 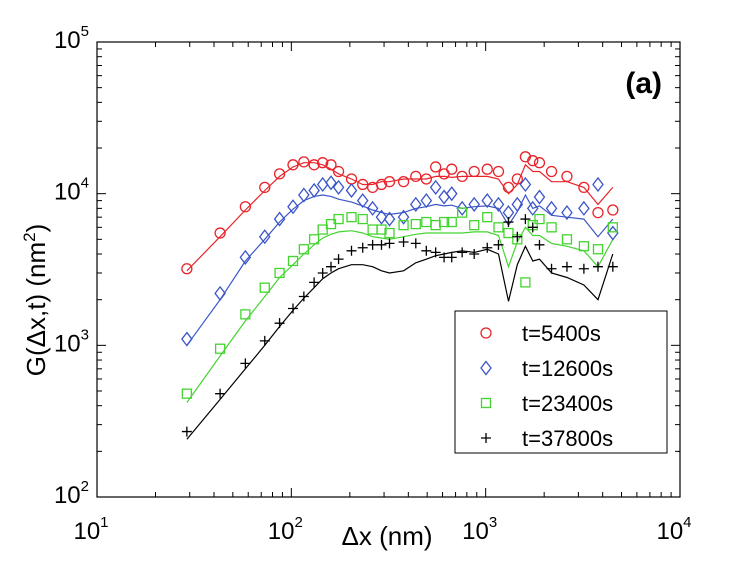 I want to click on y-tick-label: 10³, so click(x=71, y=341).